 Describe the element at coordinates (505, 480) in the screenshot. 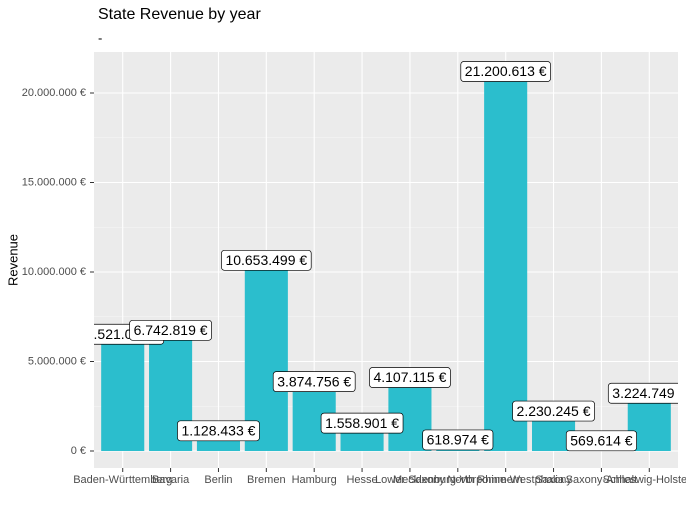

I see `x-tick-label: North Rhine-Westphalia` at that location.